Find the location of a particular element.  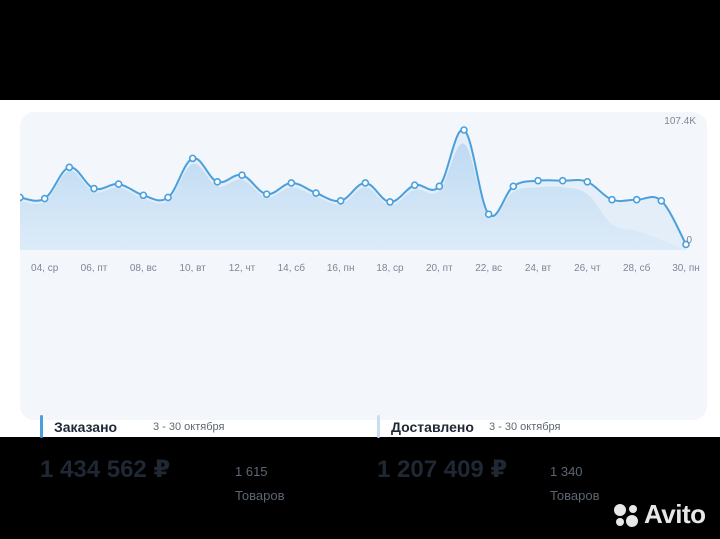

x-tick-label: 04, ср is located at coordinates (45, 268).